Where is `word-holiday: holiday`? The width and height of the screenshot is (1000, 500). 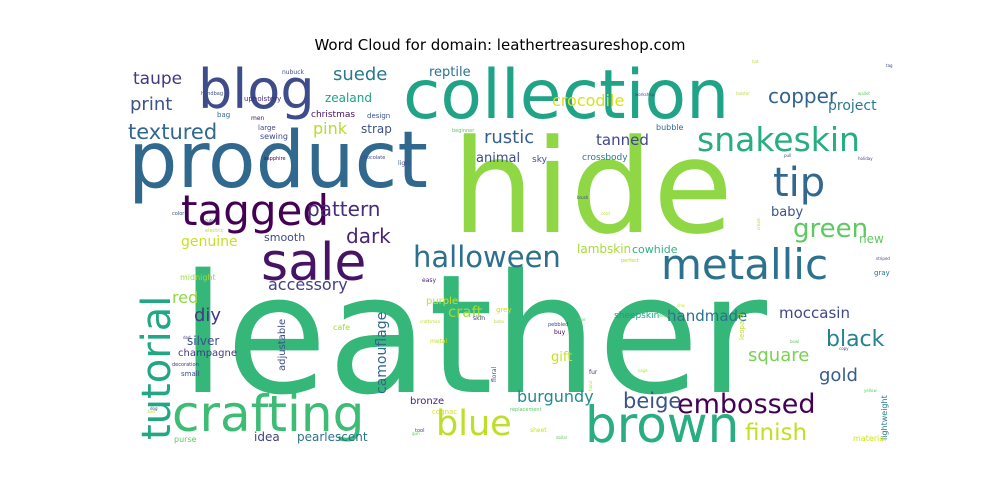
word-holiday: holiday is located at coordinates (865, 158).